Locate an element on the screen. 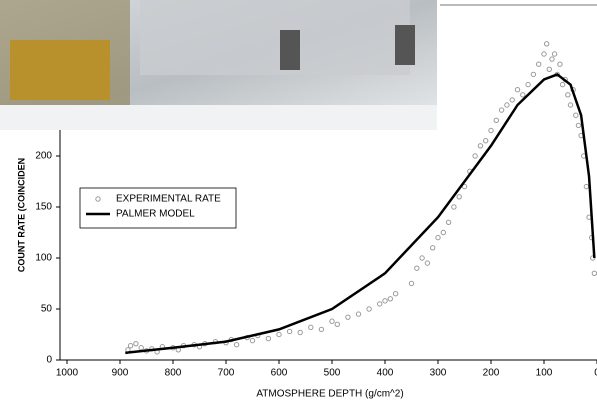  photo-base is located at coordinates (218, 117).